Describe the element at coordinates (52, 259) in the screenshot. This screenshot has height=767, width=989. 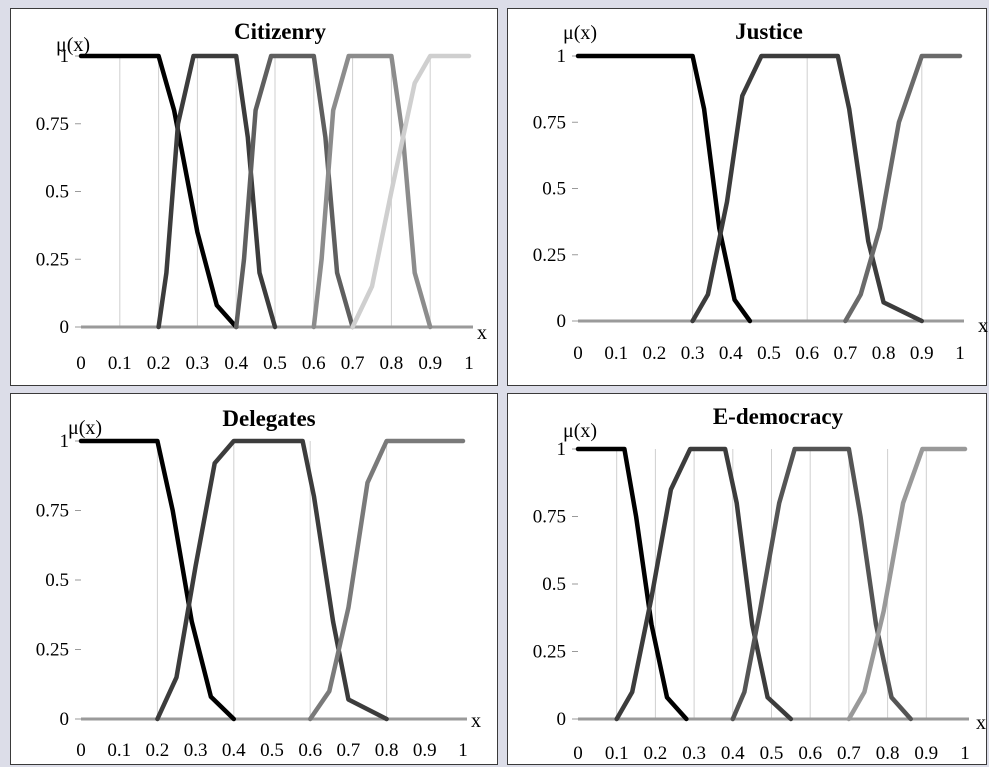
I see `chart-citizenry-y-tick-label: 0.25` at that location.